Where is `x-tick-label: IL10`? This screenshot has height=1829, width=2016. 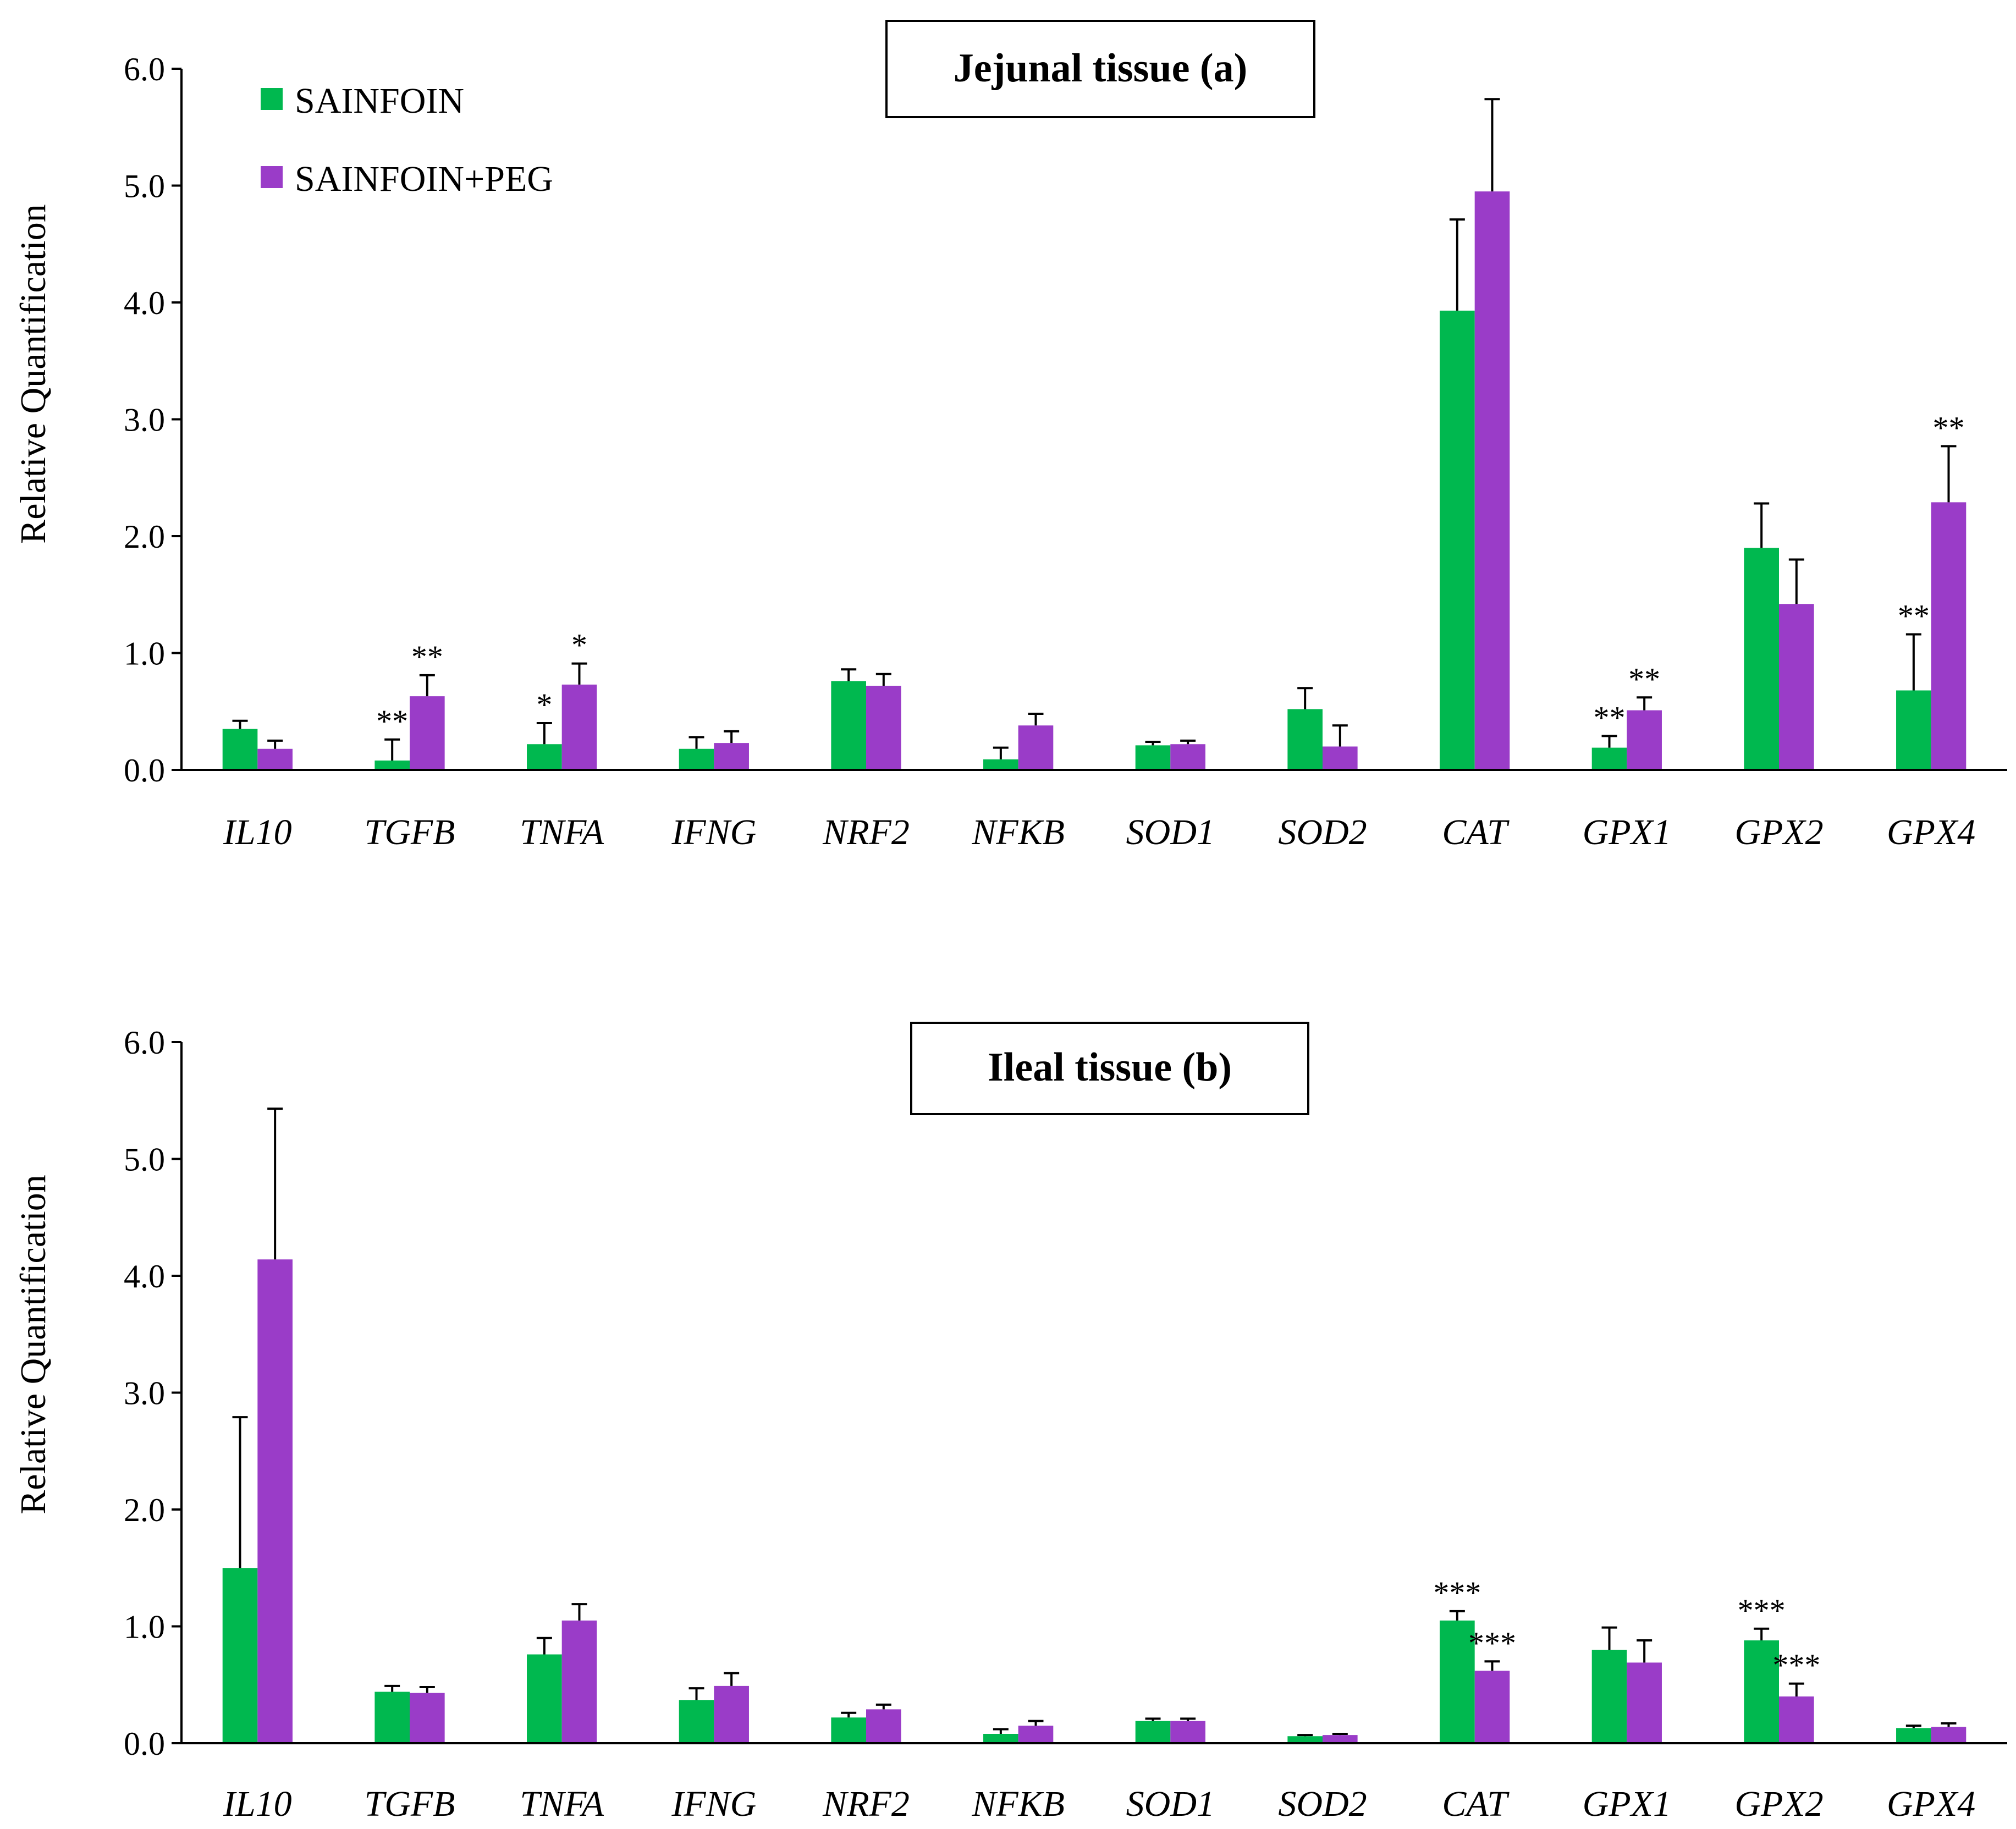
x-tick-label: IL10 is located at coordinates (257, 1804).